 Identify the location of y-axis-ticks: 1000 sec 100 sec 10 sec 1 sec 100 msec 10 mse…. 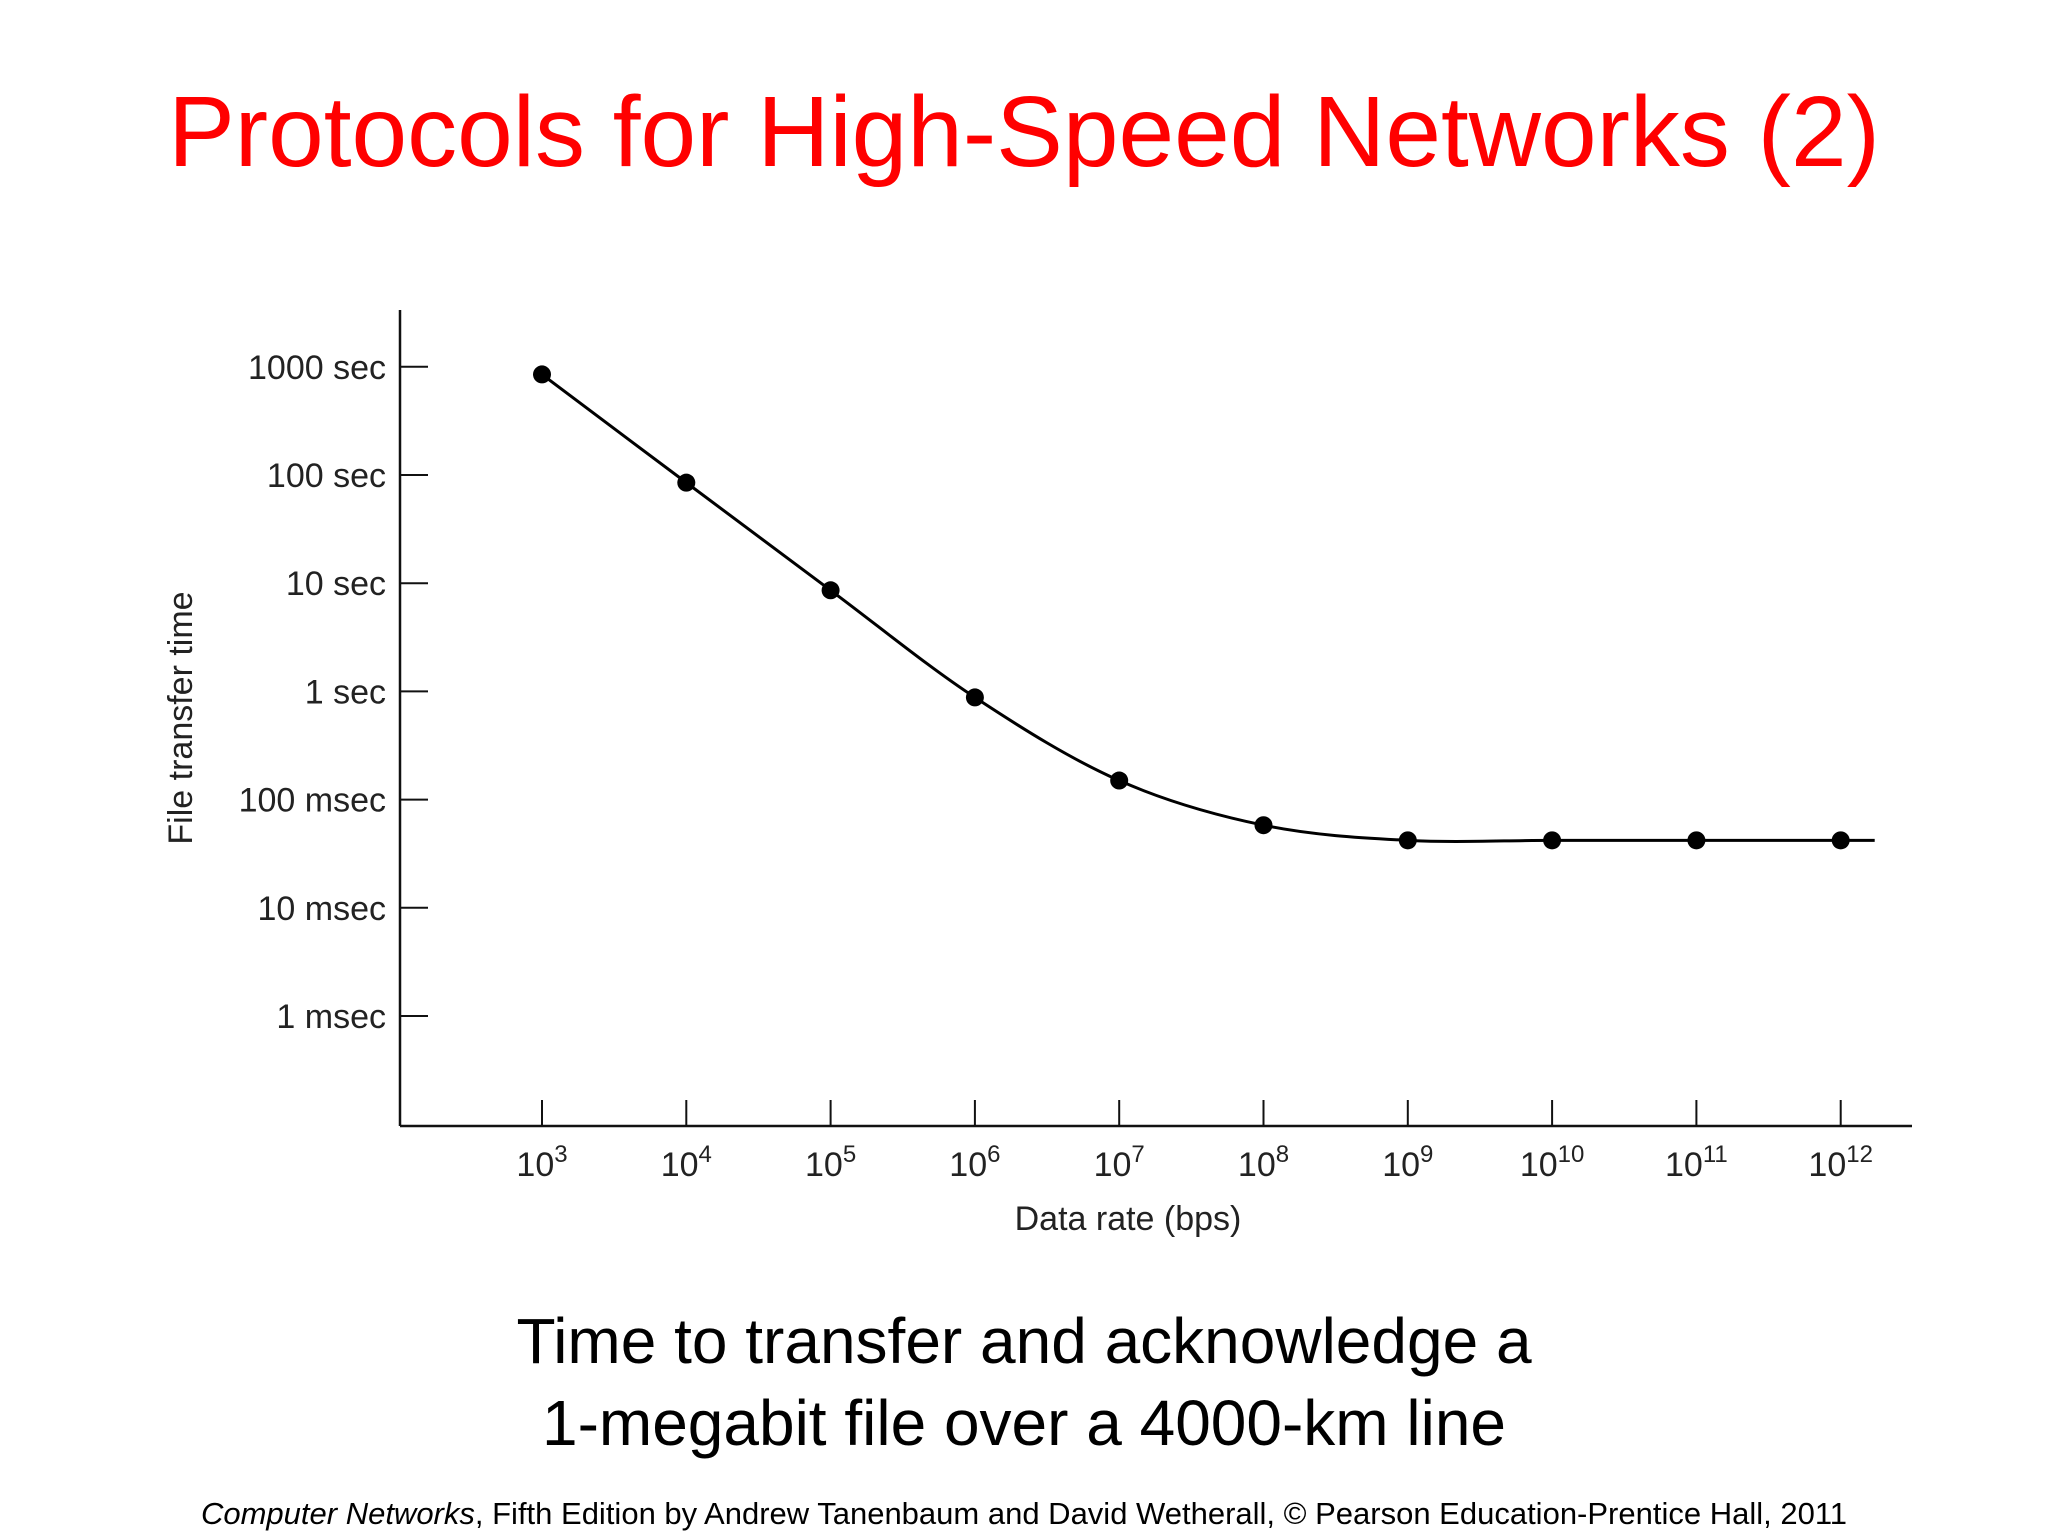
(333, 692).